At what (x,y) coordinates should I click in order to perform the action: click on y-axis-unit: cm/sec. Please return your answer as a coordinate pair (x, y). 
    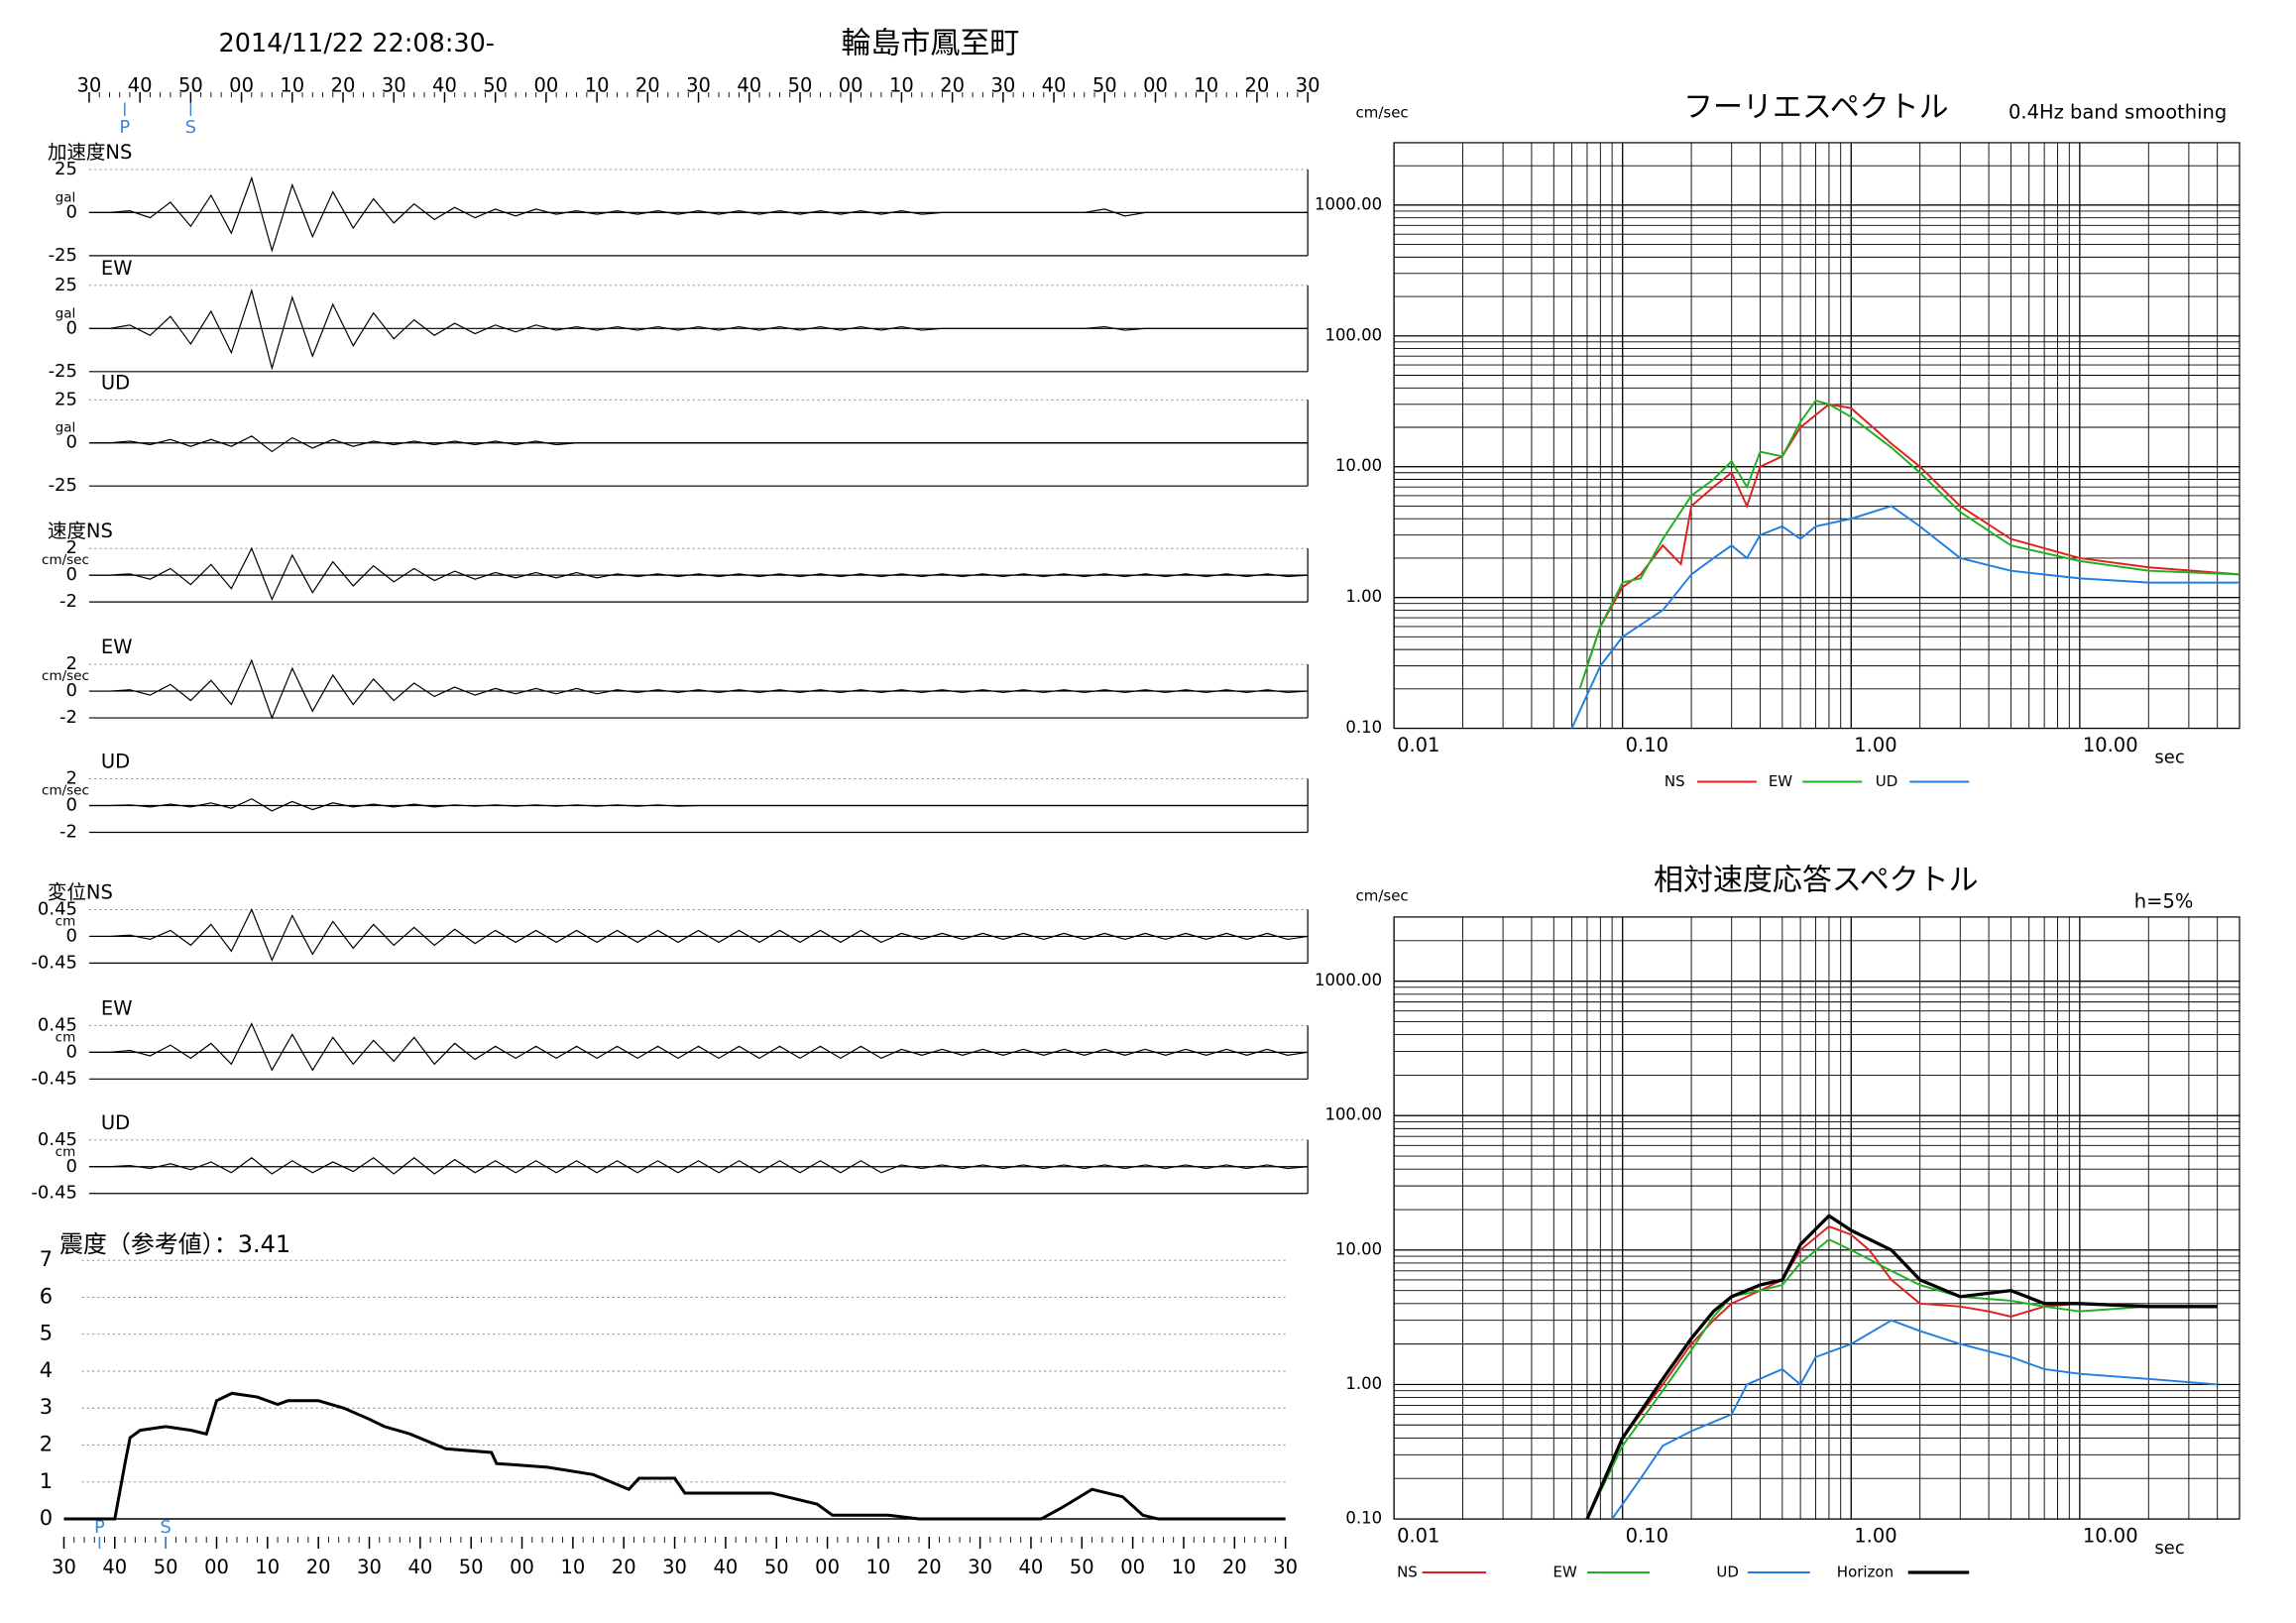
    Looking at the image, I should click on (1382, 112).